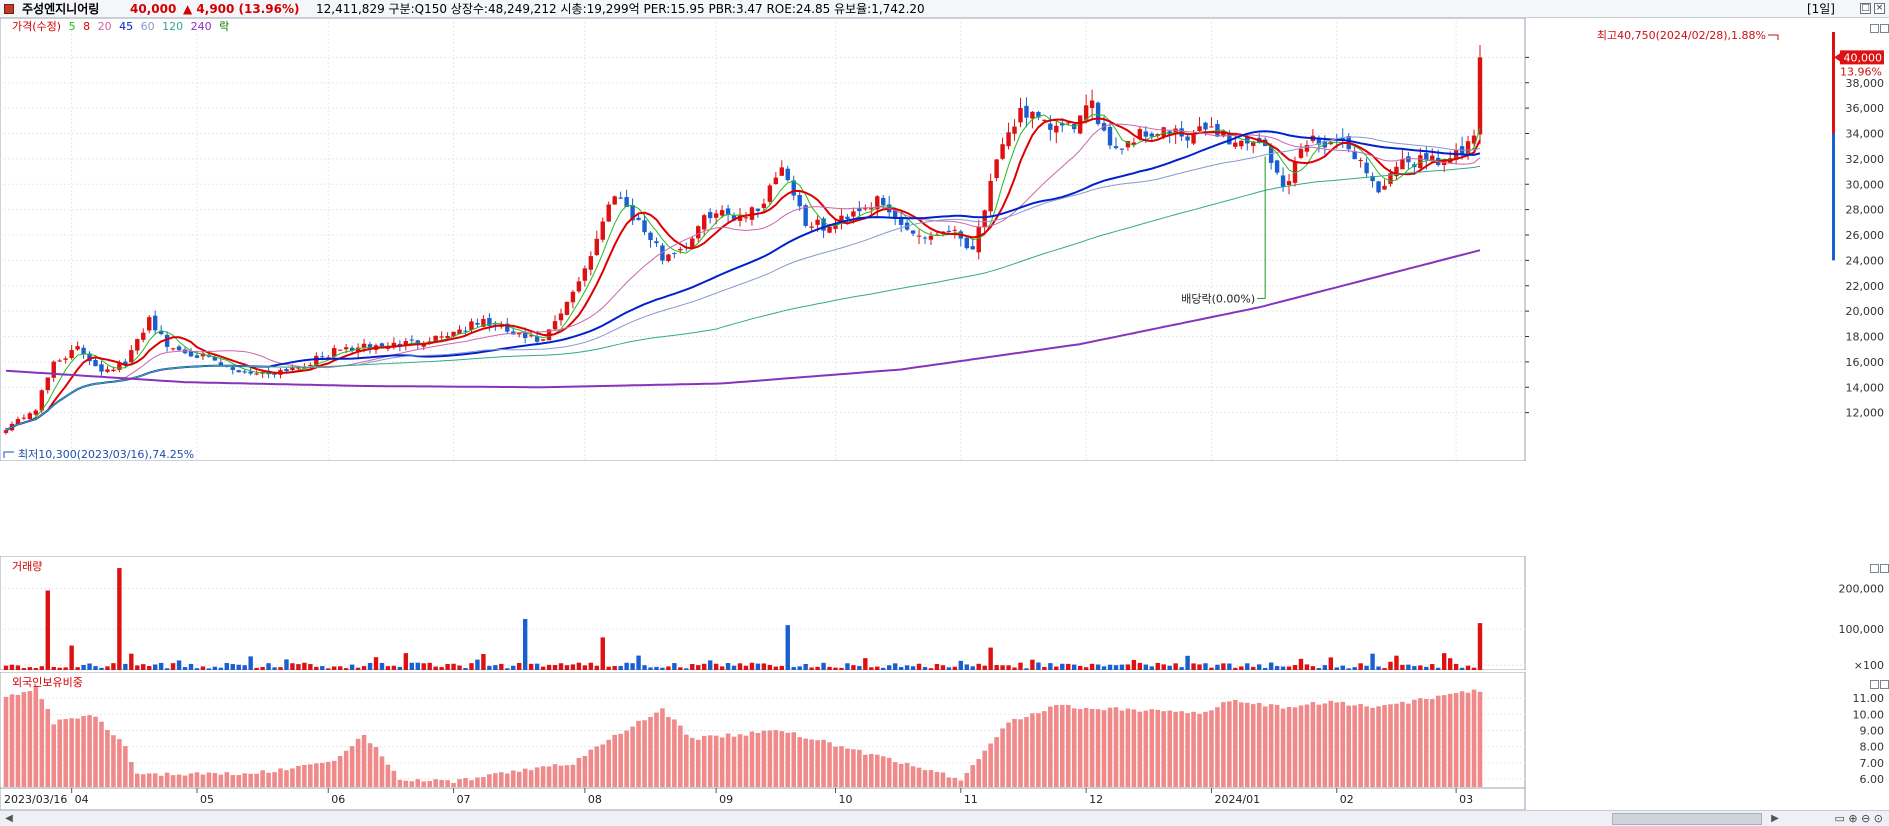 The height and width of the screenshot is (826, 1889). Describe the element at coordinates (944, 818) in the screenshot. I see `horizontal-scrollbar: ◀ ▶ ▭ ⊕ ⊖ ⊙` at that location.